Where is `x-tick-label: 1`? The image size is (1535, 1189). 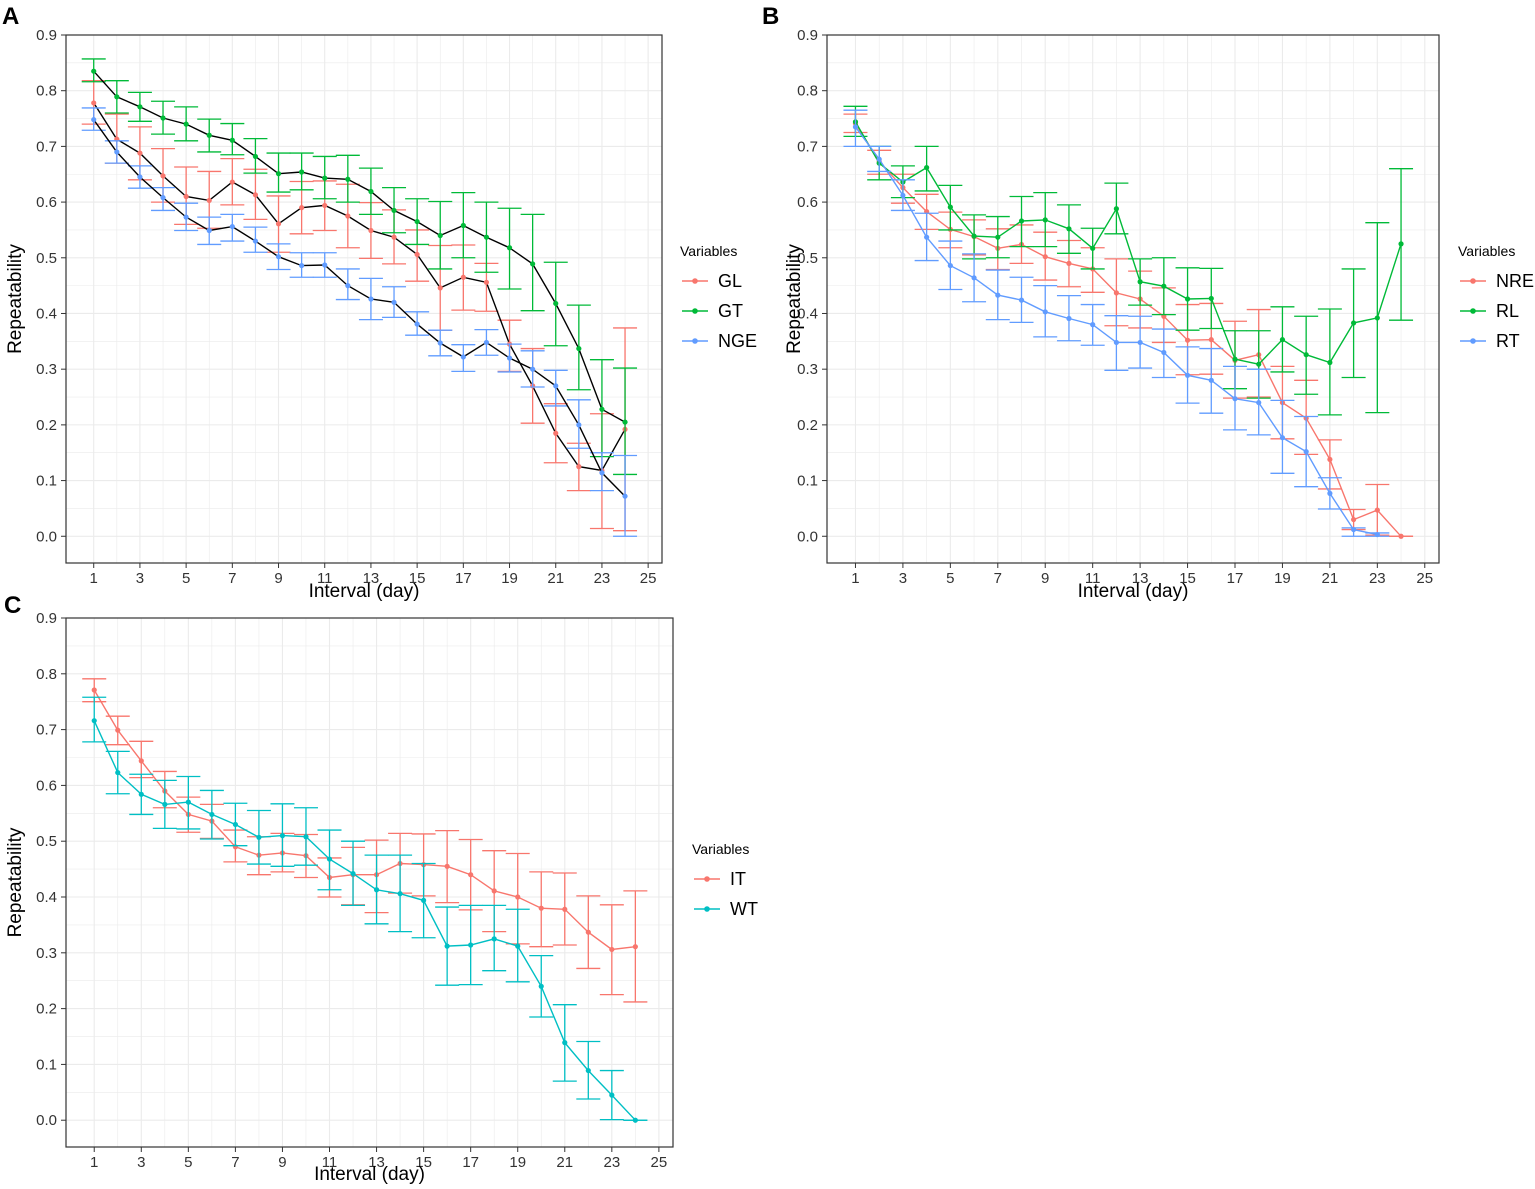
x-tick-label: 1 is located at coordinates (94, 578).